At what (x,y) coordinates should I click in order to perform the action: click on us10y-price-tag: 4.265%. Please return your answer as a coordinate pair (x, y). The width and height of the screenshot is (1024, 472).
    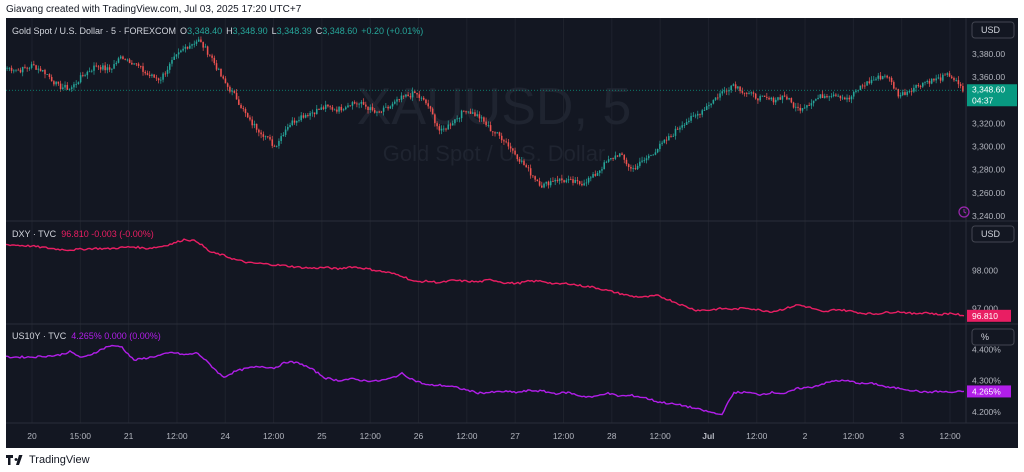
    Looking at the image, I should click on (989, 391).